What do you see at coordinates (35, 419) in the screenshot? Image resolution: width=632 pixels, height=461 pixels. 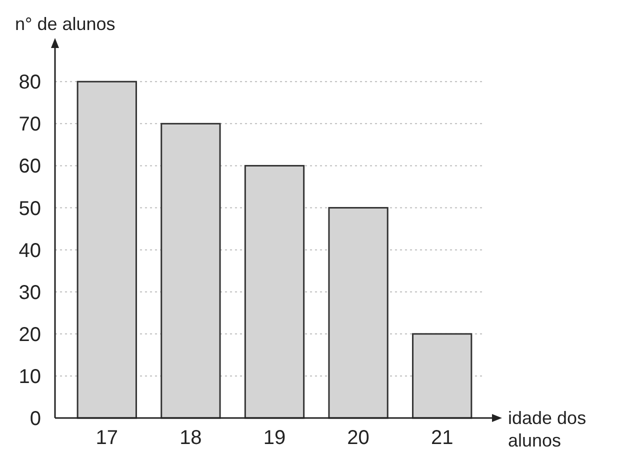 I see `y-tick-label: 0` at bounding box center [35, 419].